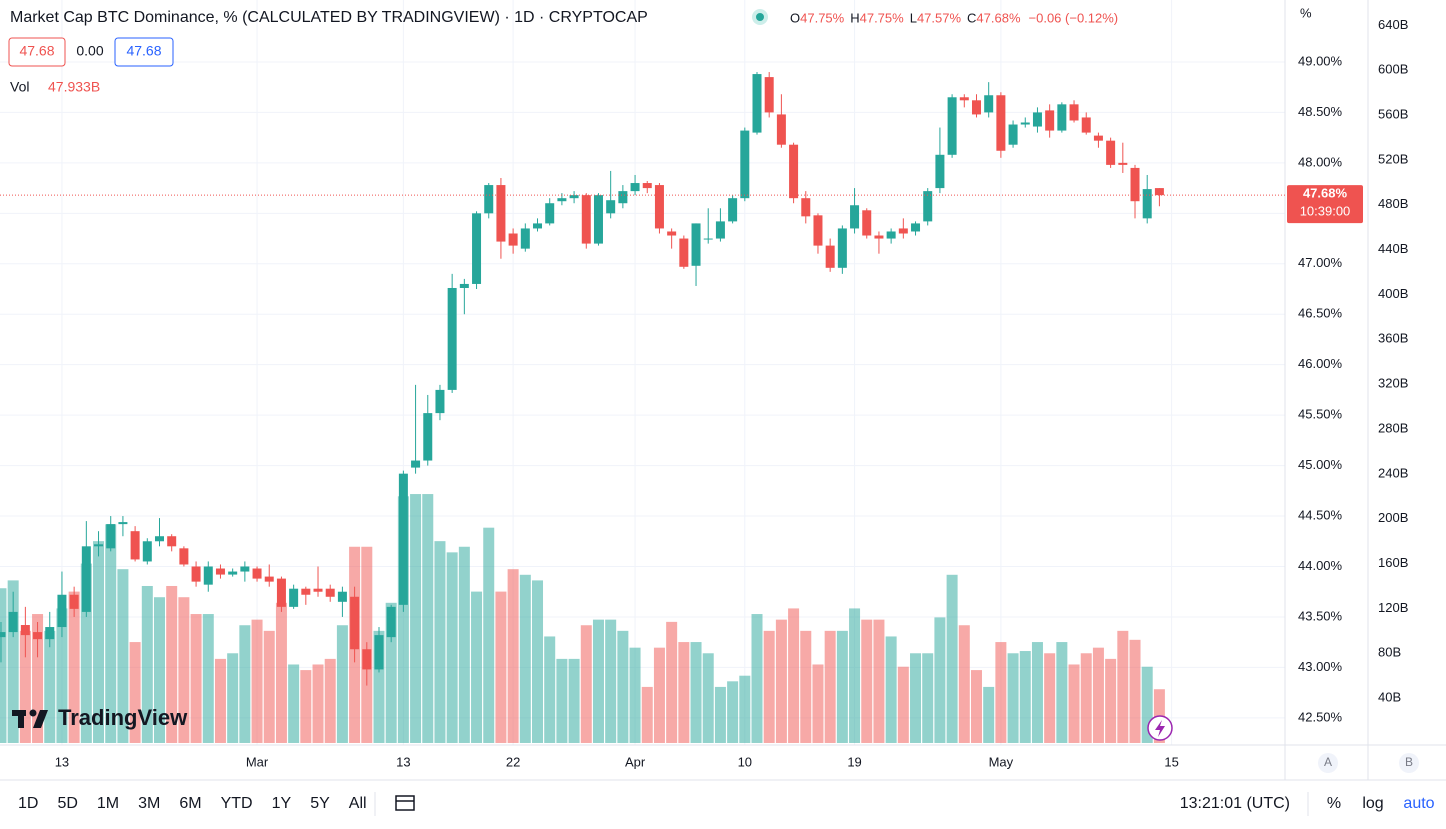 Image resolution: width=1446 pixels, height=829 pixels. What do you see at coordinates (1306, 12) in the screenshot?
I see `axis-unit: %` at bounding box center [1306, 12].